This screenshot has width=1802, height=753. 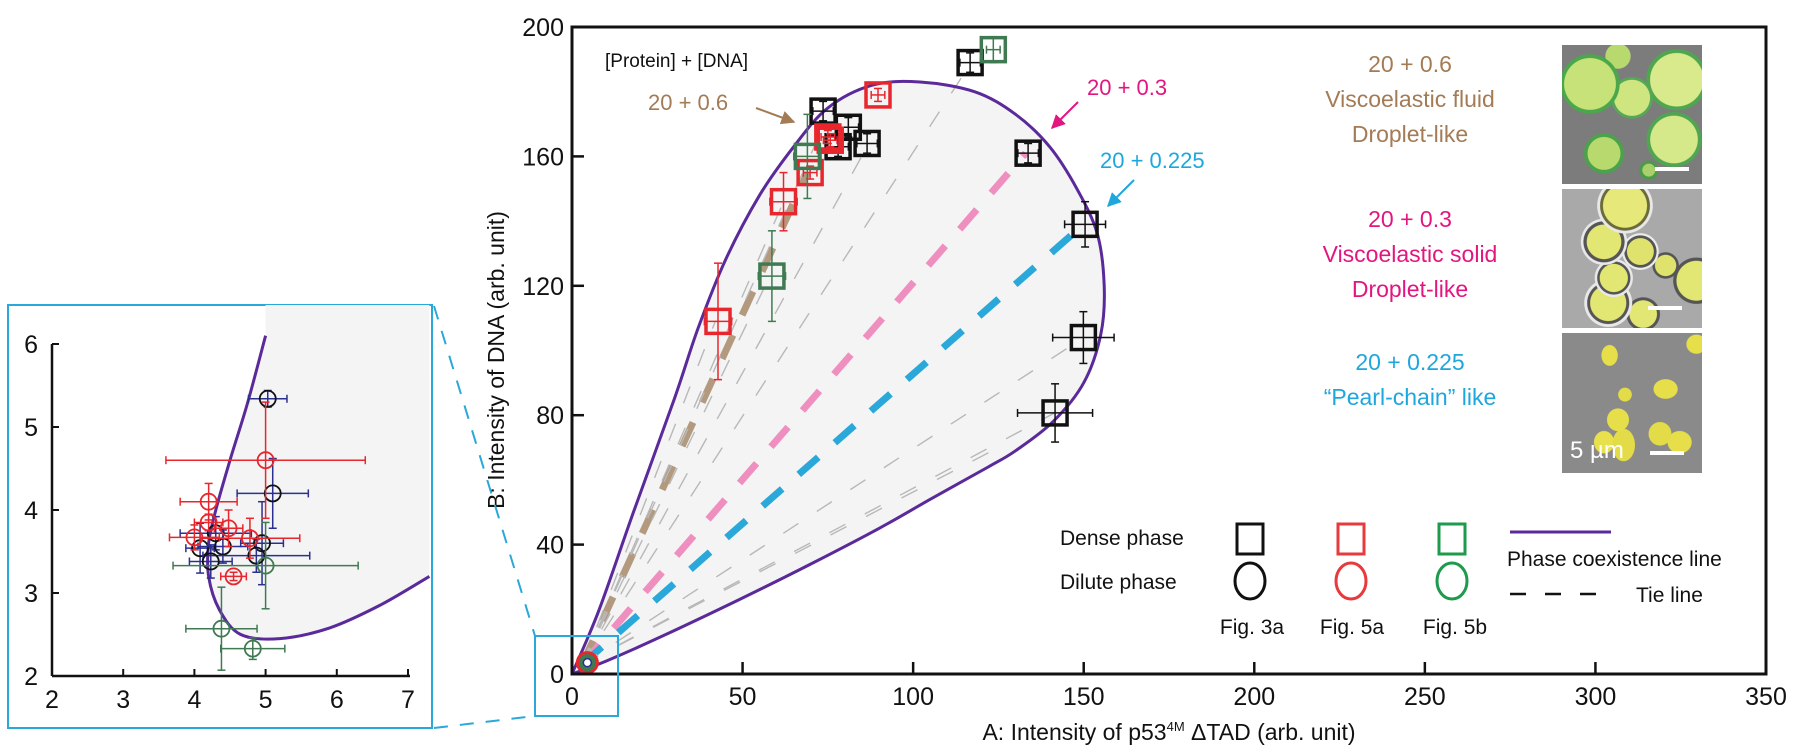 What do you see at coordinates (1596, 697) in the screenshot?
I see `x-tick-label: 300` at bounding box center [1596, 697].